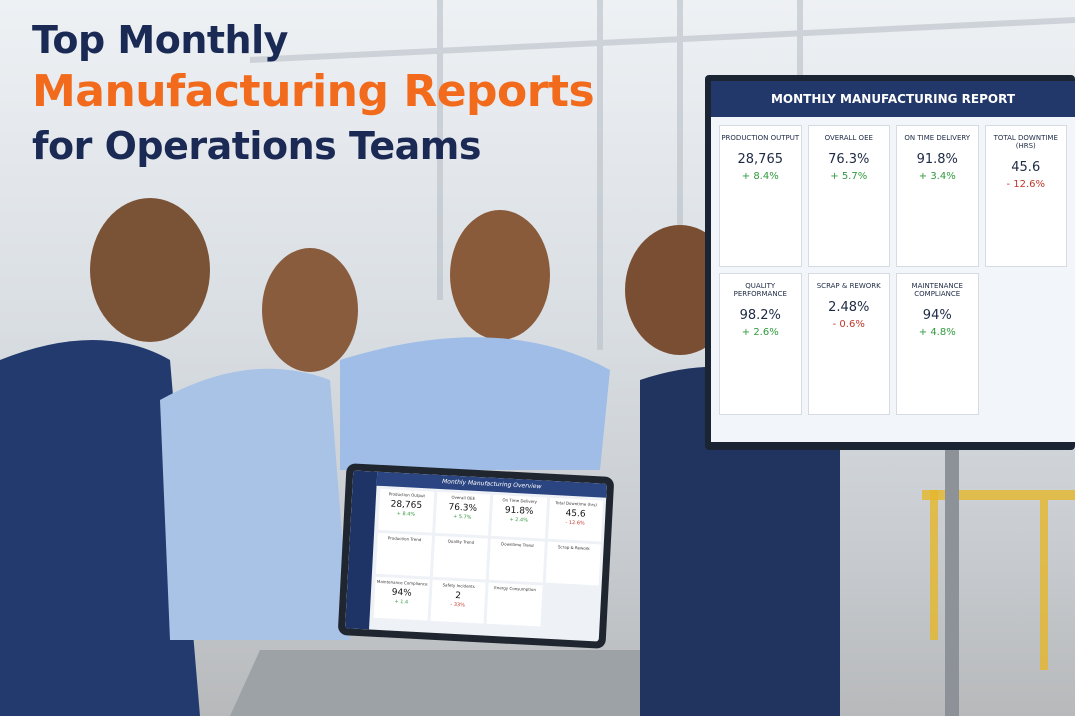 This screenshot has height=716, width=1075. Describe the element at coordinates (760, 344) in the screenshot. I see `kpi-card: QUALITY PERFORMANCE 98.2% + 2.6%` at that location.